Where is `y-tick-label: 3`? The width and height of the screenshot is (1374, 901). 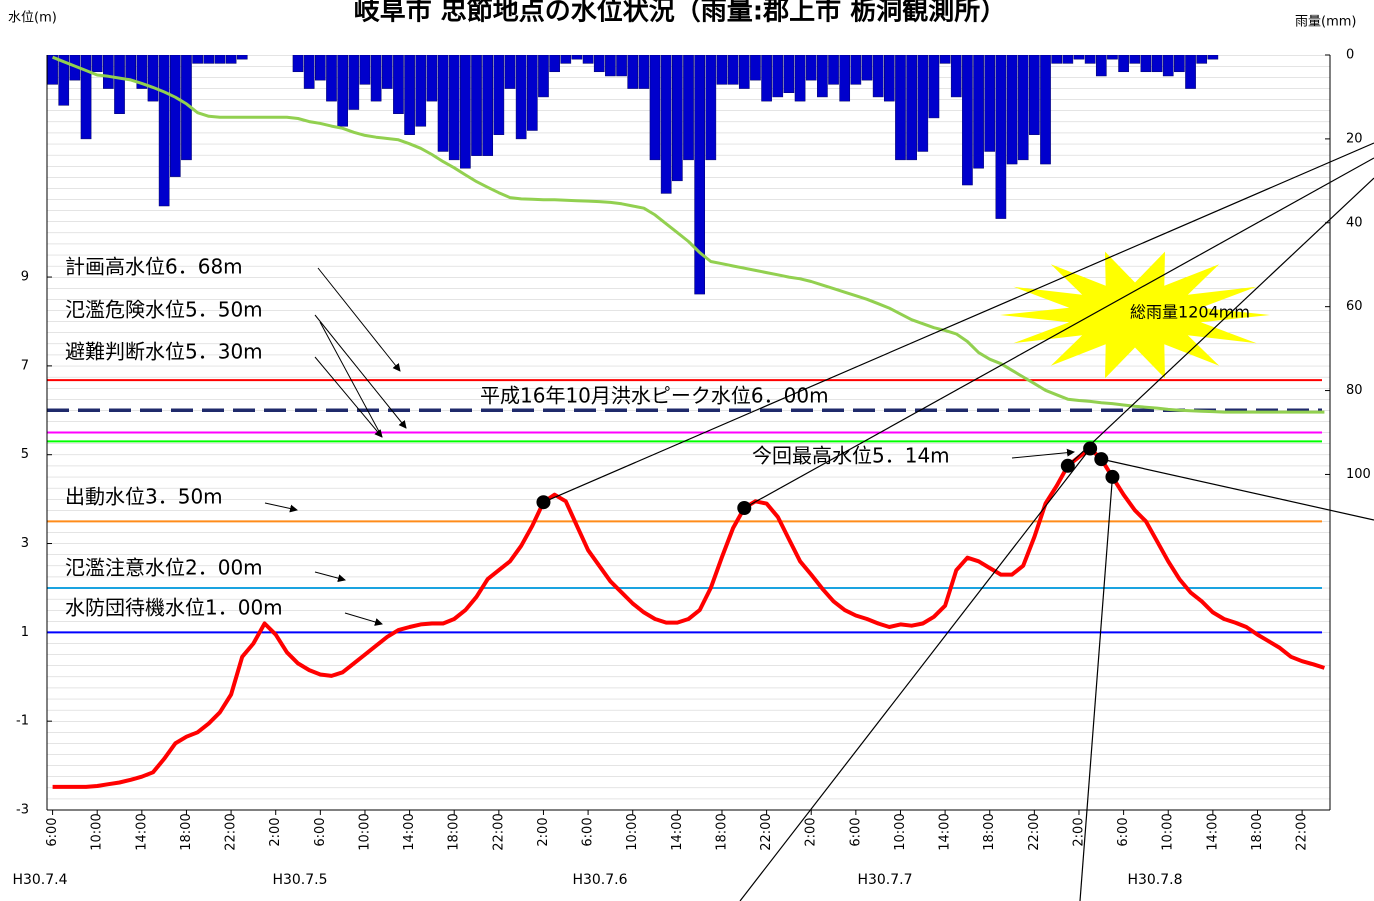
y-tick-label: 3 is located at coordinates (25, 543).